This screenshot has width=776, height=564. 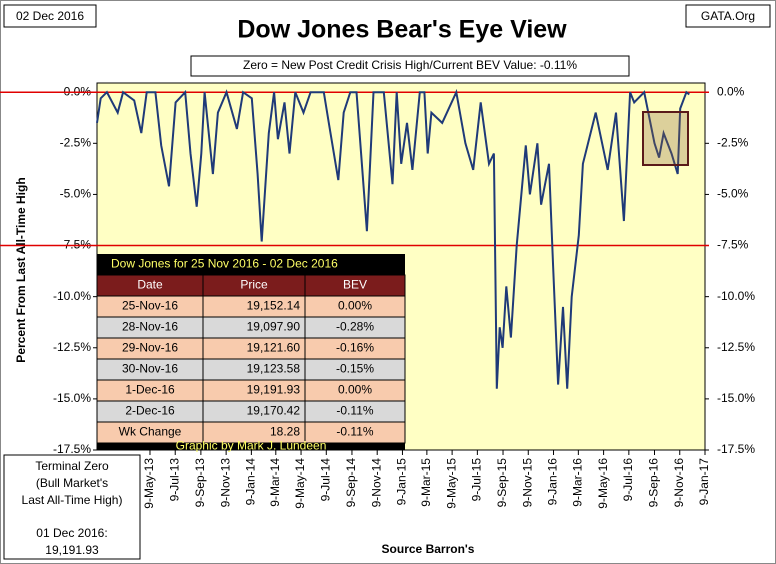 I want to click on date-stamp: 02 Dec 2016, so click(x=50, y=16).